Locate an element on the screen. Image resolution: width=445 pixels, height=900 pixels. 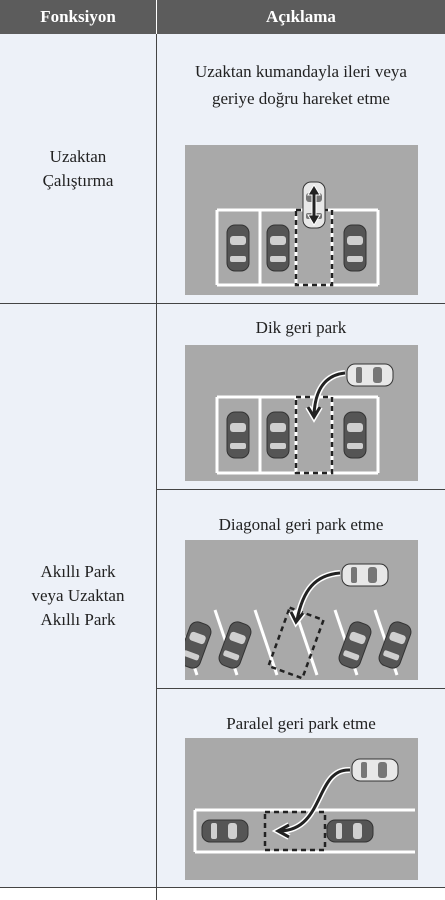
move-arrow is located at coordinates (314, 205).